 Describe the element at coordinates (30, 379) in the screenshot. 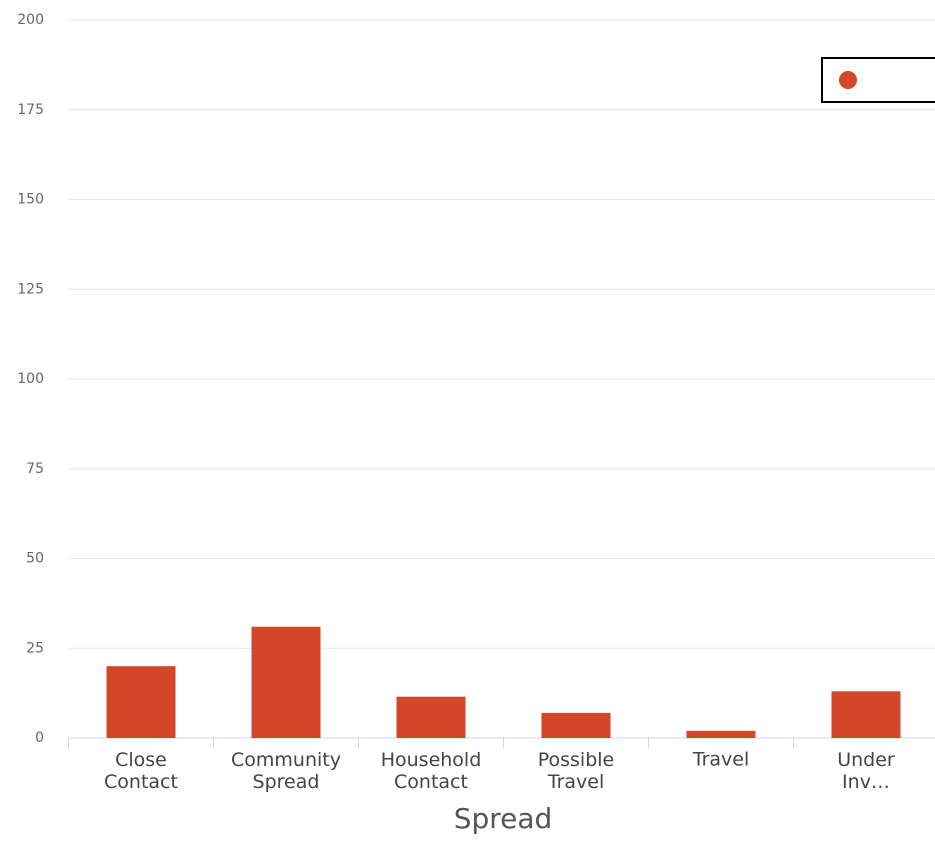

I see `y-tick-label: 100` at that location.